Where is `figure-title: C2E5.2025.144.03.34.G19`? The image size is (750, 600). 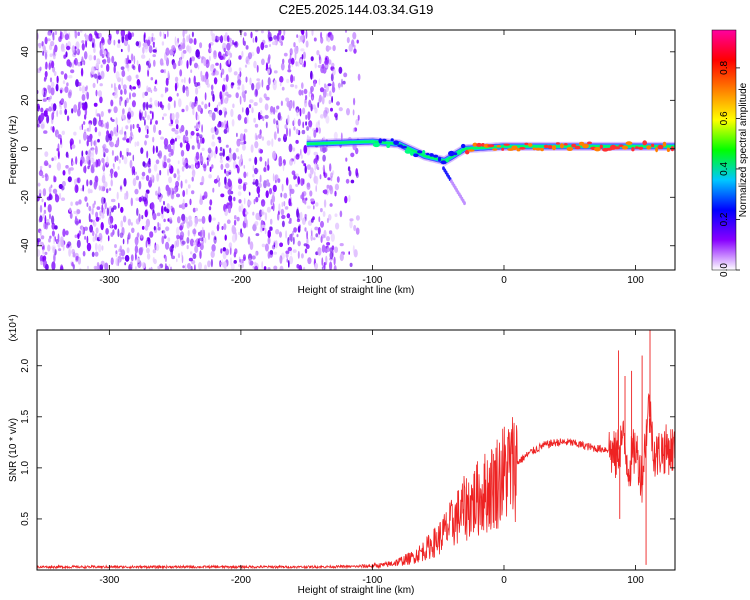
figure-title: C2E5.2025.144.03.34.G19 is located at coordinates (356, 9).